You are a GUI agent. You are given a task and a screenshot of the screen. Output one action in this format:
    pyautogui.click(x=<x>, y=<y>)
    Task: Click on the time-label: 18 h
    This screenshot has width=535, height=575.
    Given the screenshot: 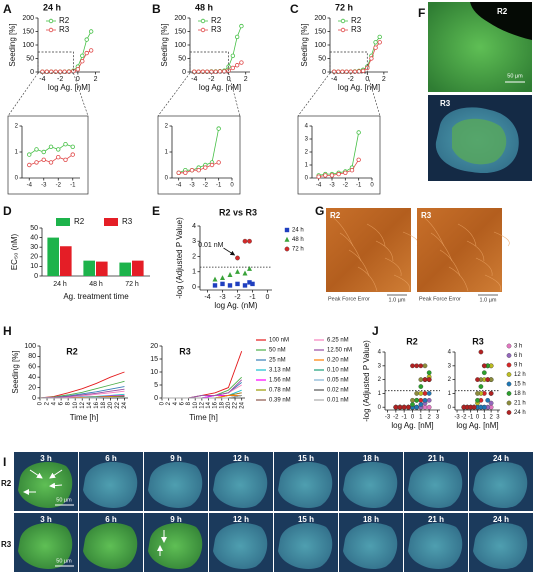 What is the action you would take?
    pyautogui.click(x=371, y=458)
    